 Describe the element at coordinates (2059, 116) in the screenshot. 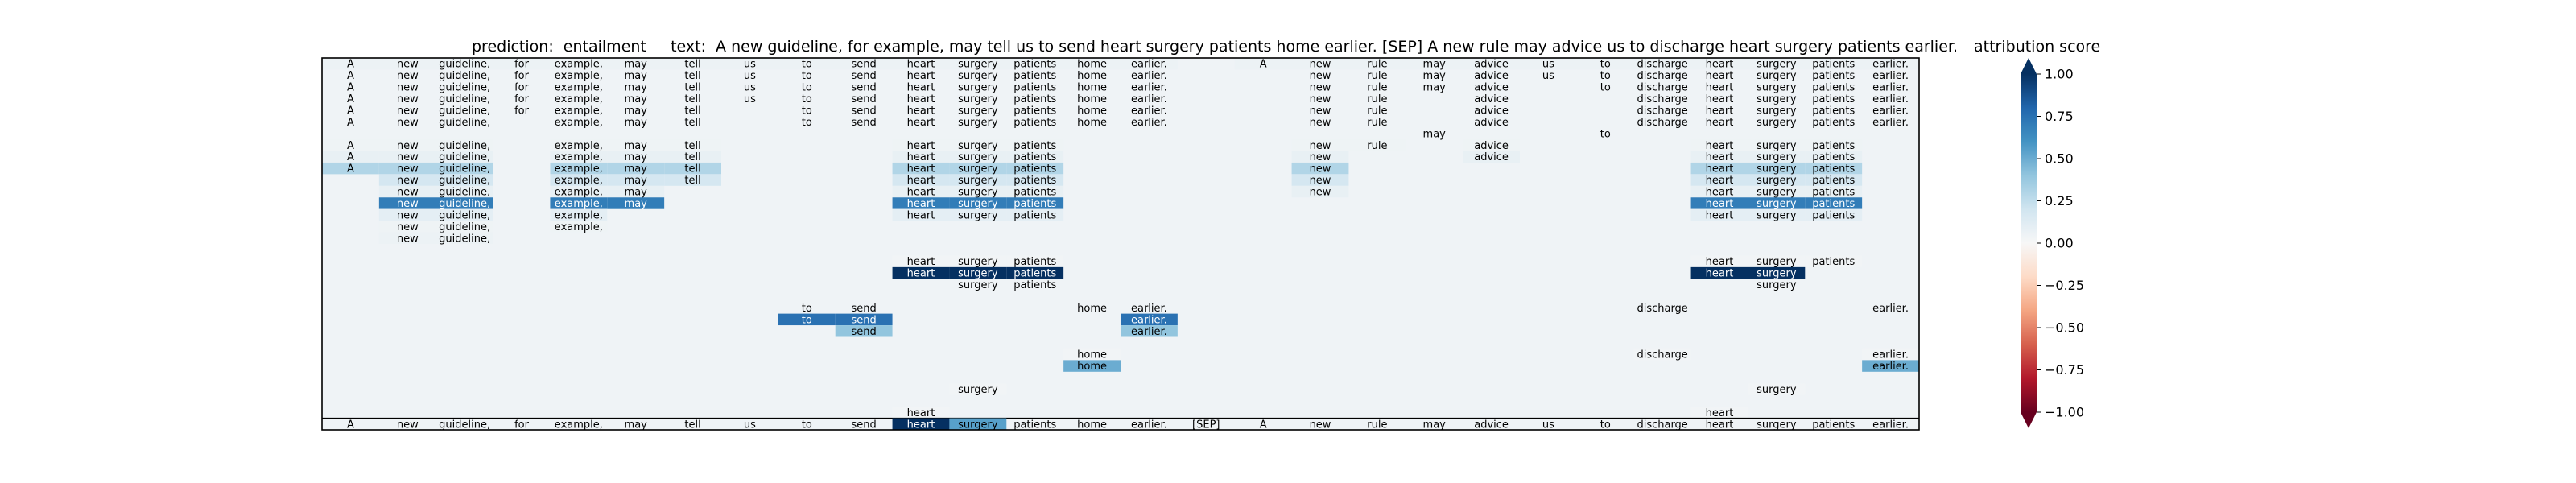

I see `colorbar-tick-label: 0.75` at that location.